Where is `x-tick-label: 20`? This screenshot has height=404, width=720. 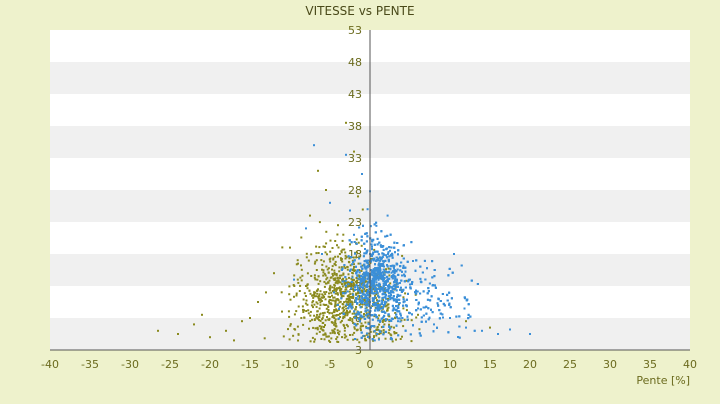
x-tick-label: 20 is located at coordinates (530, 364).